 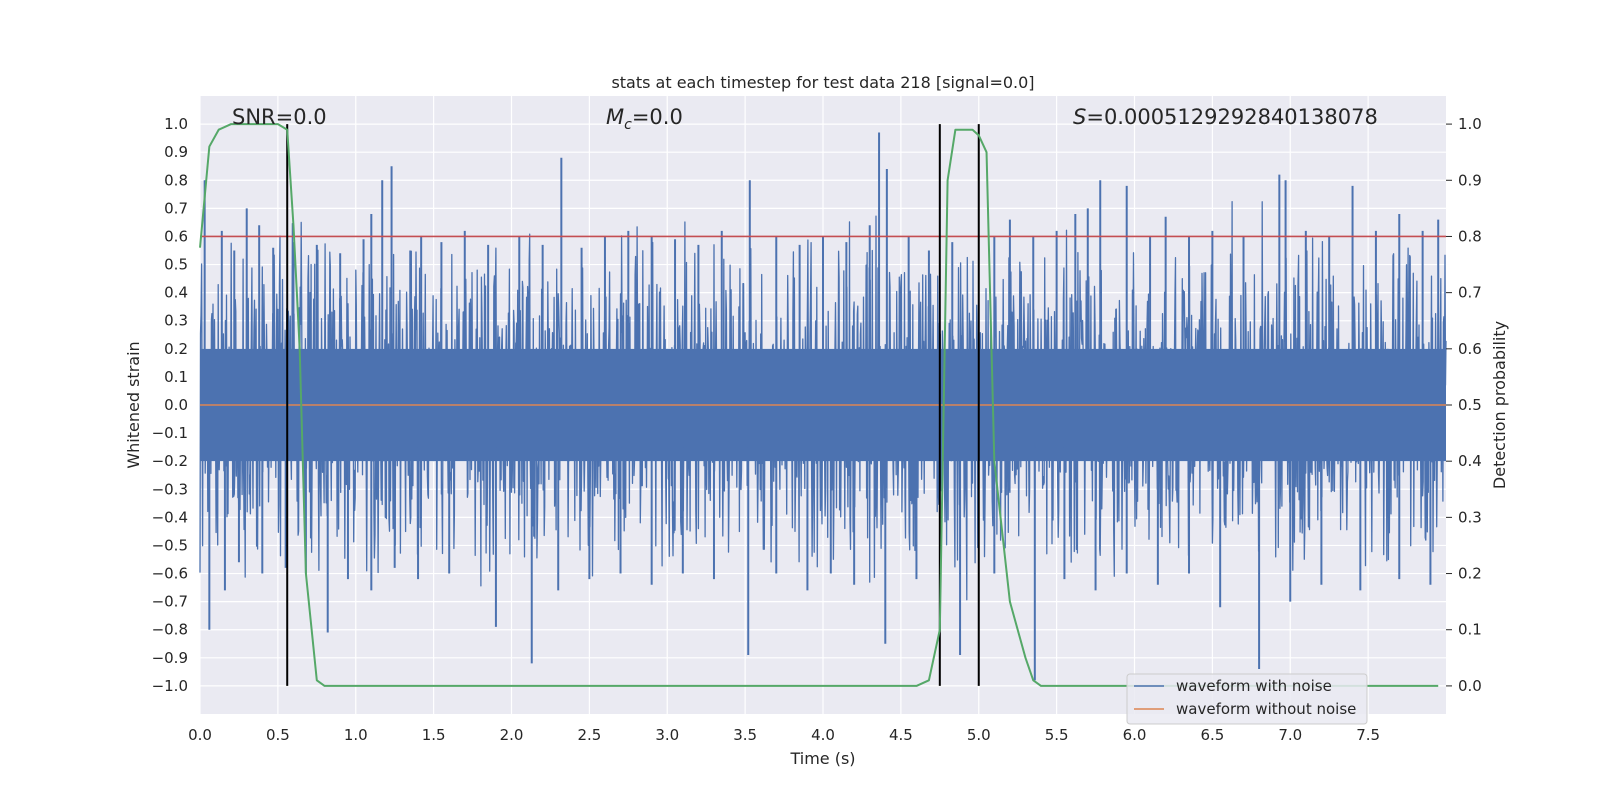 I want to click on x-tick-label: 3.0, so click(x=667, y=735).